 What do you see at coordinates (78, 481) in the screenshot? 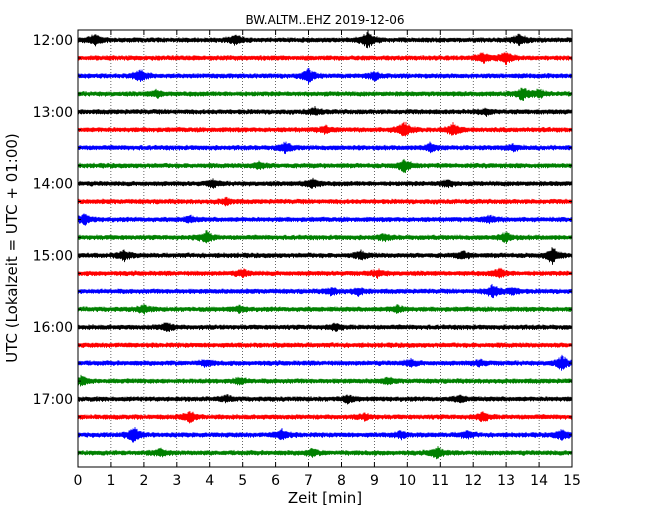
I see `x-tick-label: 0` at bounding box center [78, 481].